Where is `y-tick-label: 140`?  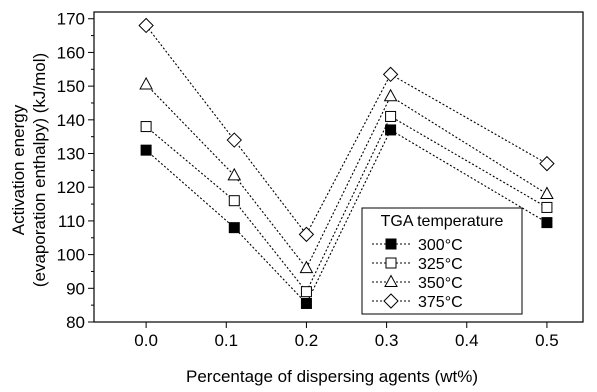 y-tick-label: 140 is located at coordinates (71, 120).